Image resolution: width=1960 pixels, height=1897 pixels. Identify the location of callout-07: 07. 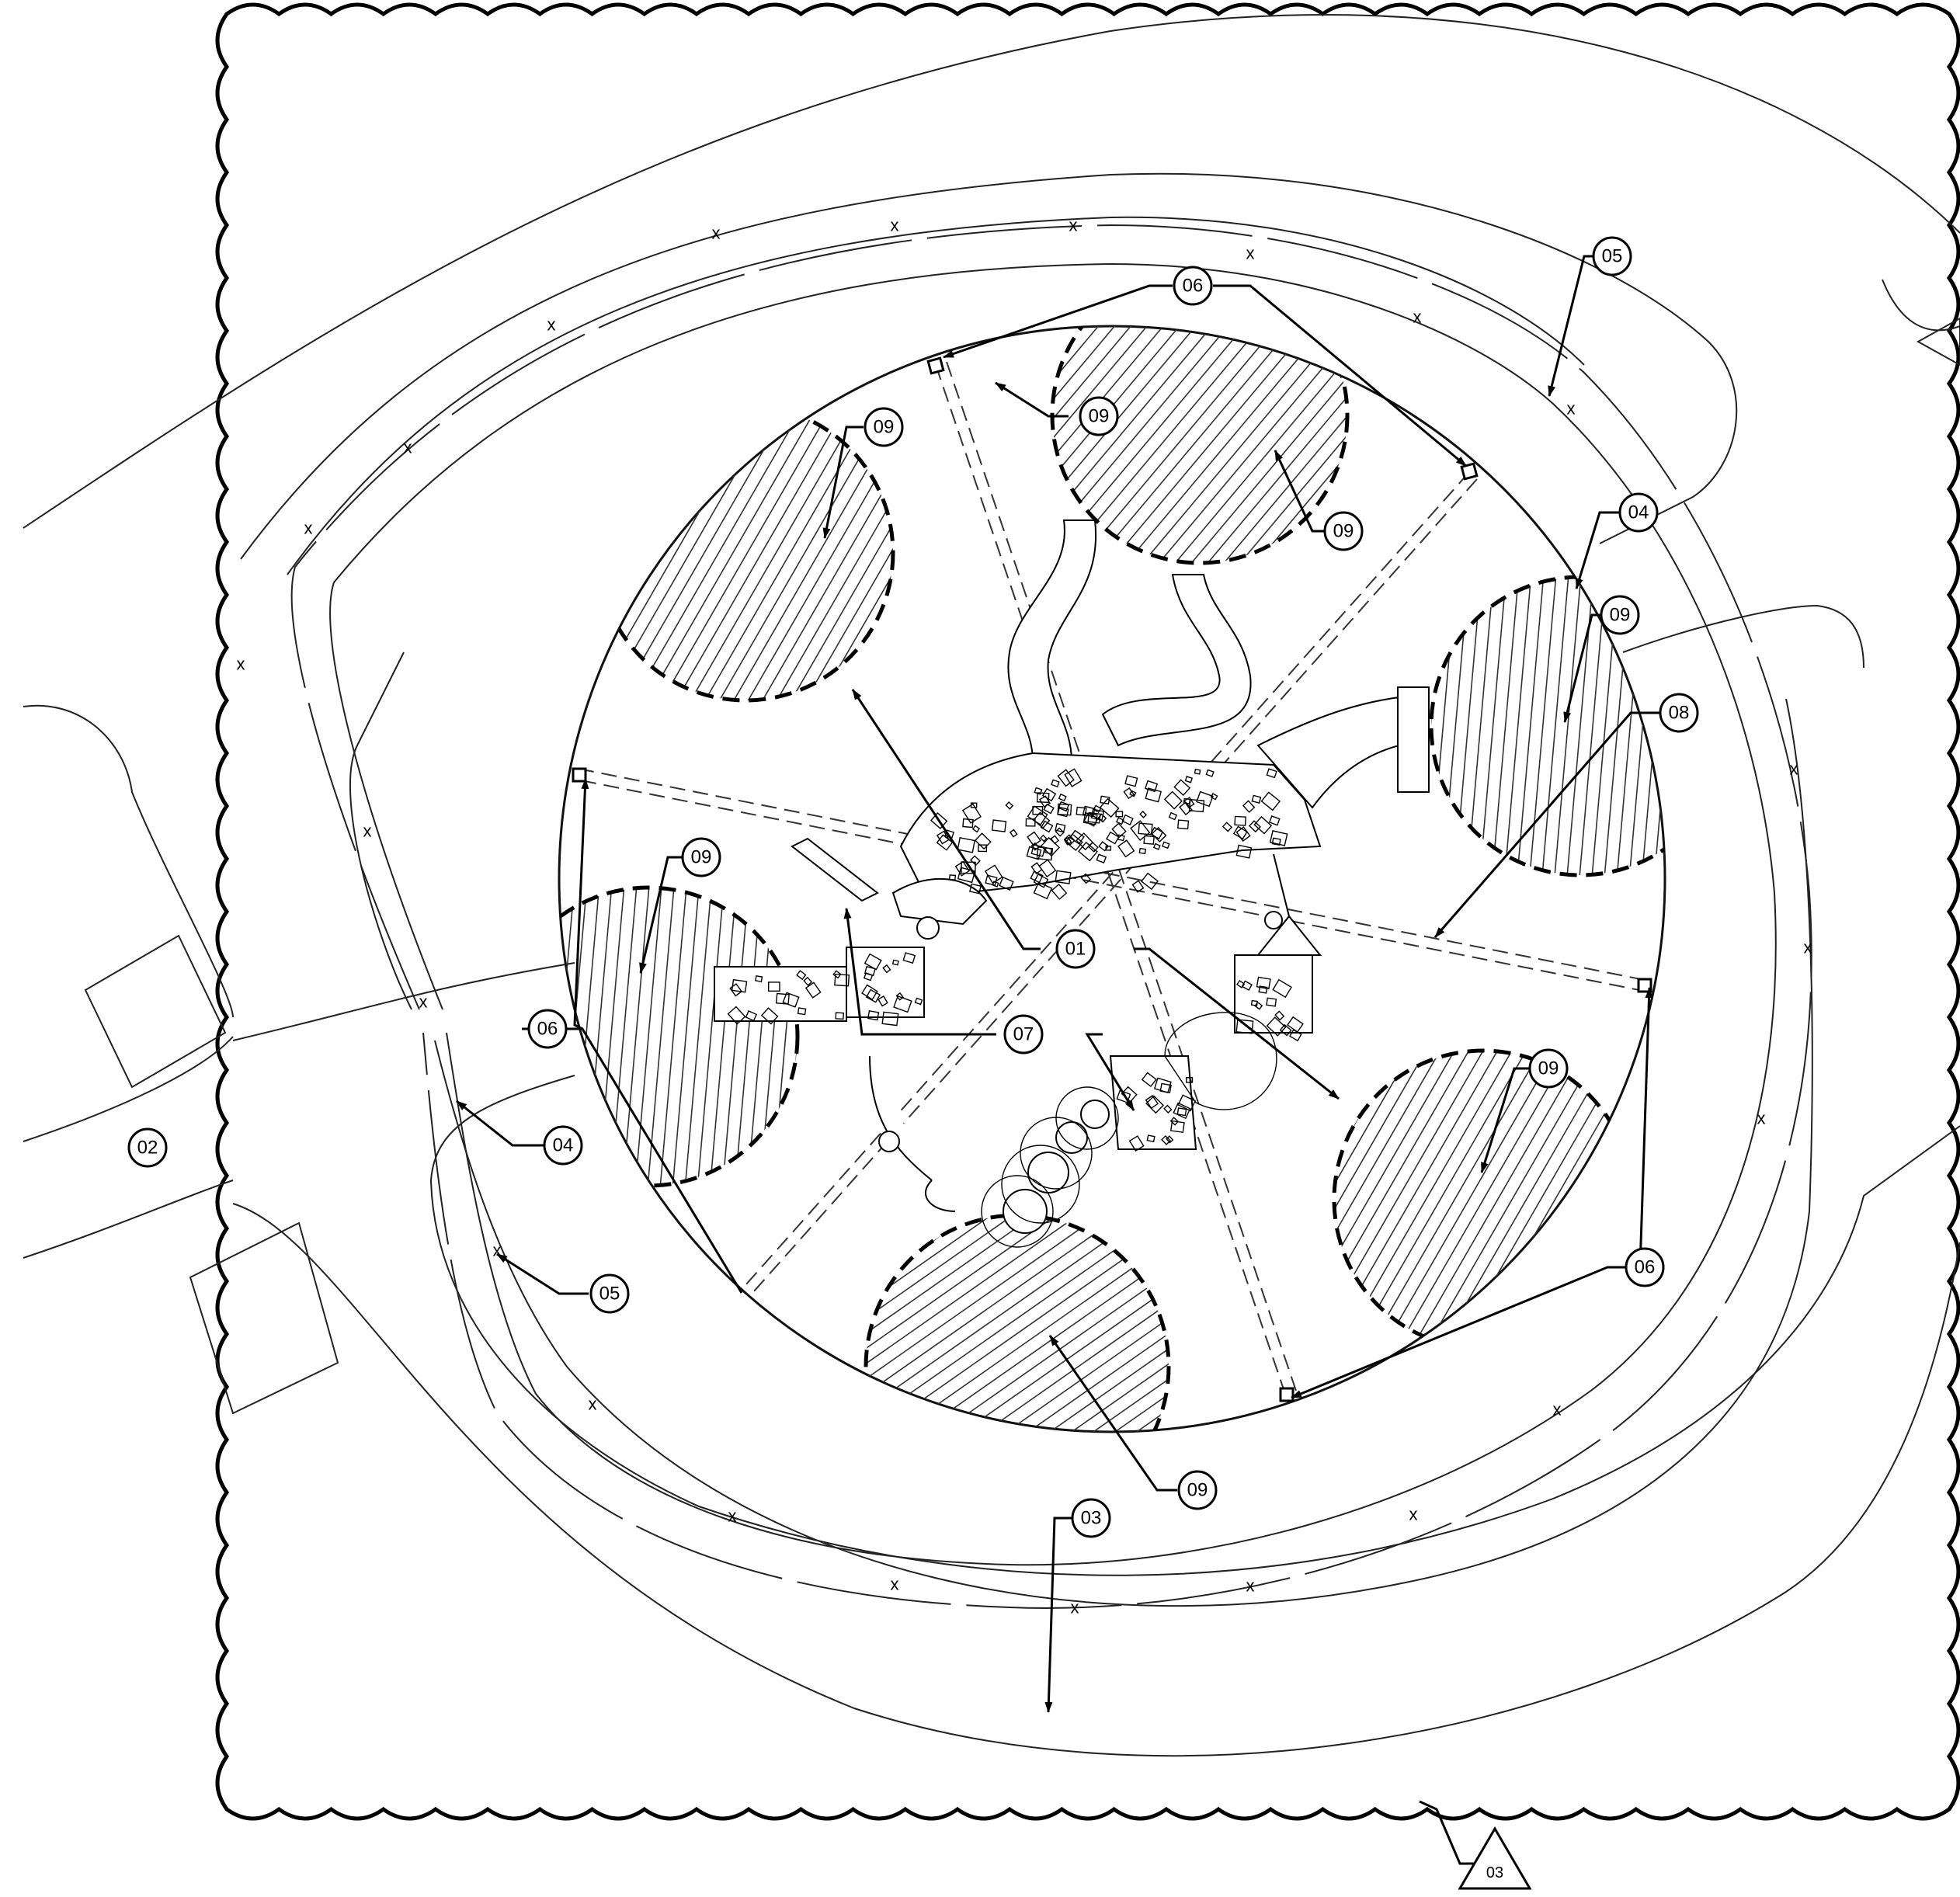
(1023, 1034).